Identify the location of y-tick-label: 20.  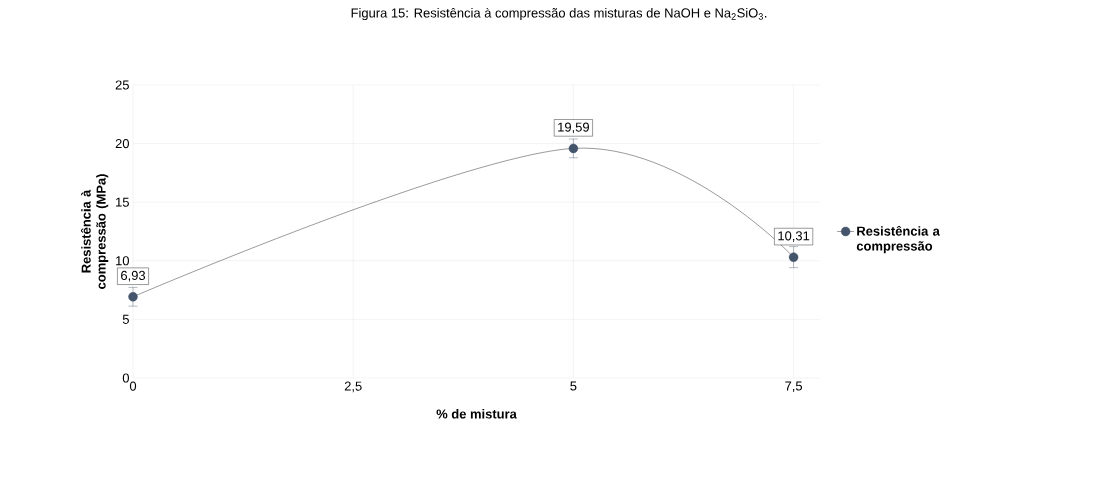
(122, 144).